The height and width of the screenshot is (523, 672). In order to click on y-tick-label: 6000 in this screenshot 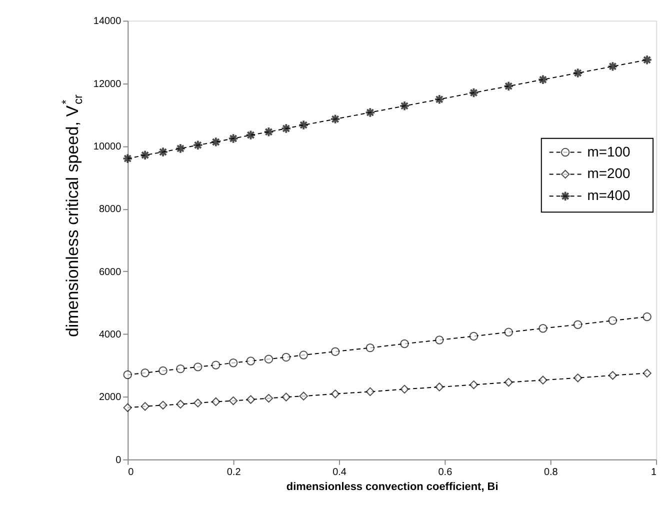, I will do `click(110, 272)`.